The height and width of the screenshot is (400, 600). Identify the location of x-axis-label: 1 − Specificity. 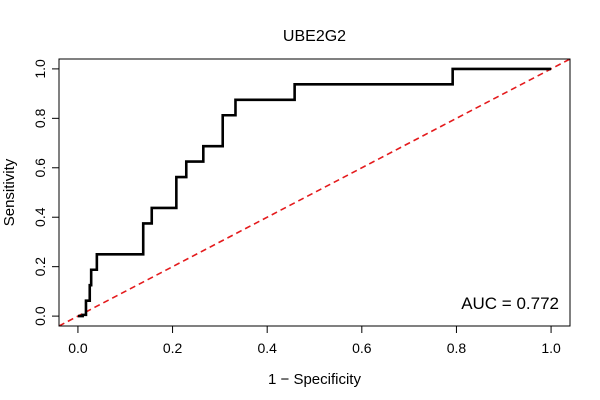
(314, 379).